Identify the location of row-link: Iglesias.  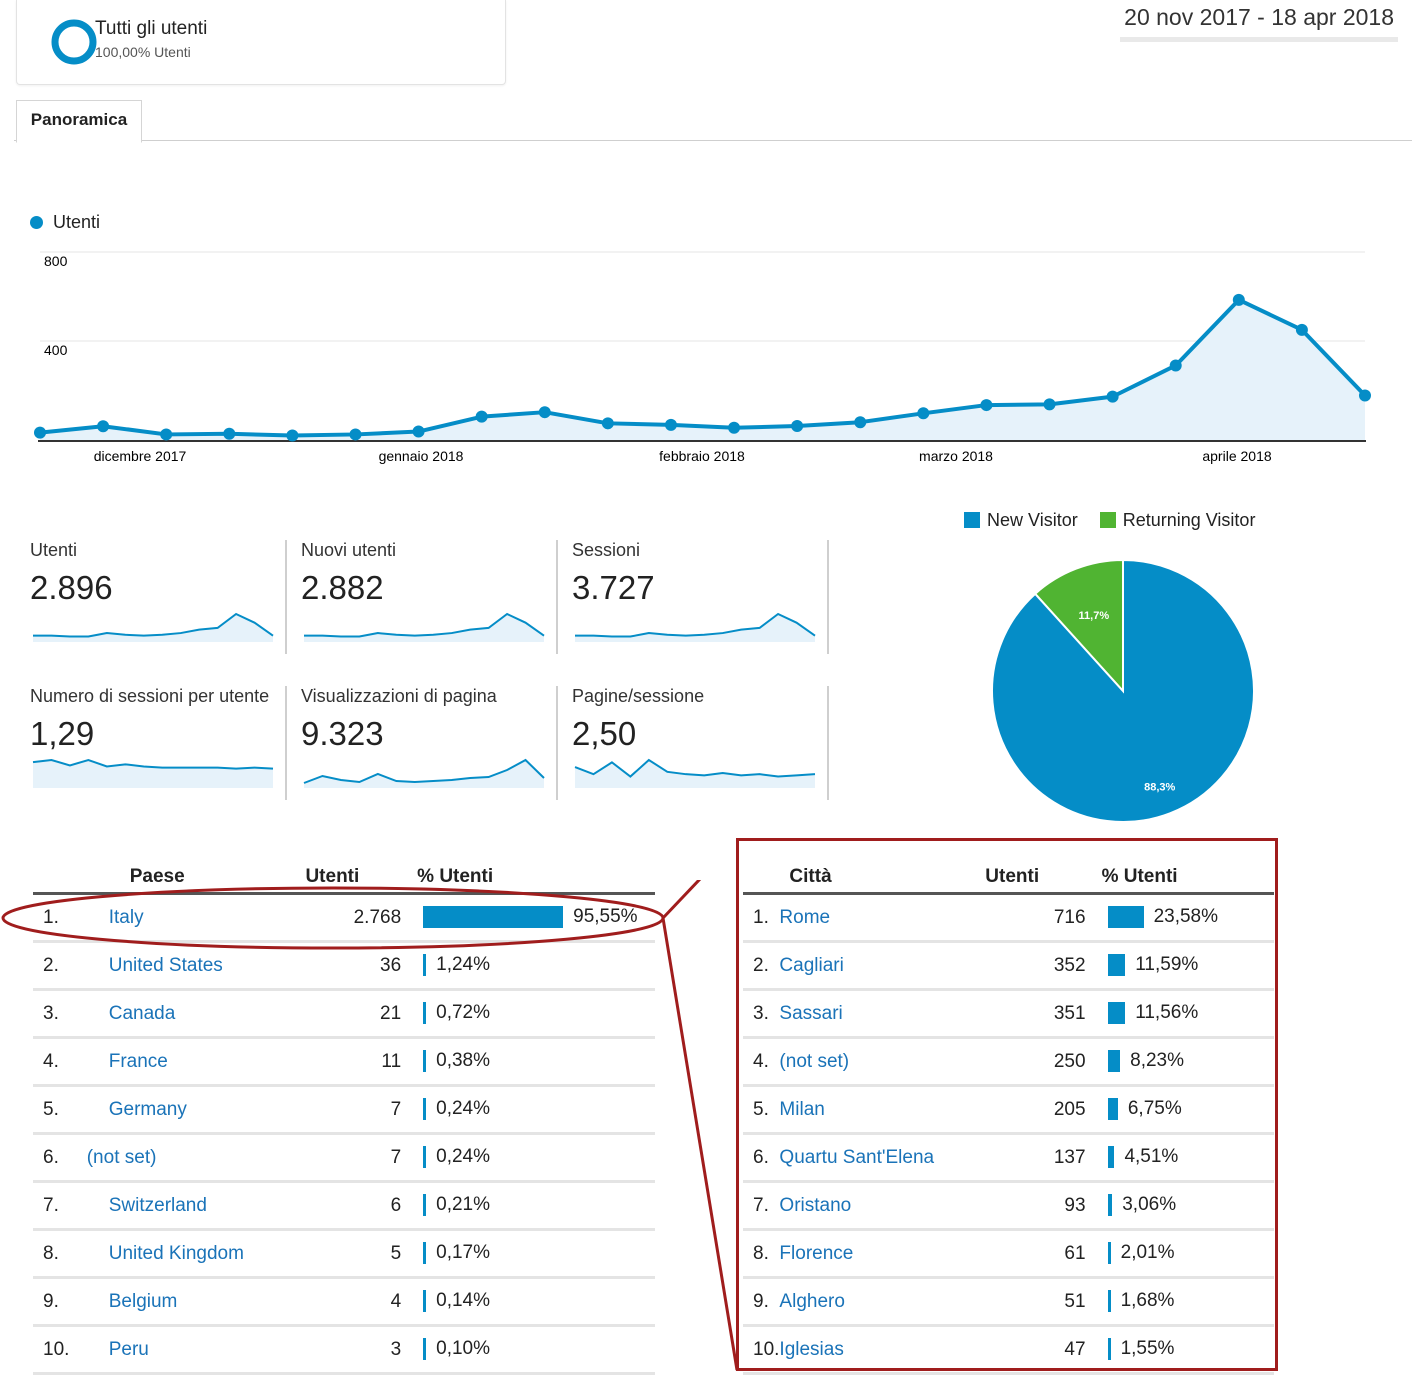
(811, 1349).